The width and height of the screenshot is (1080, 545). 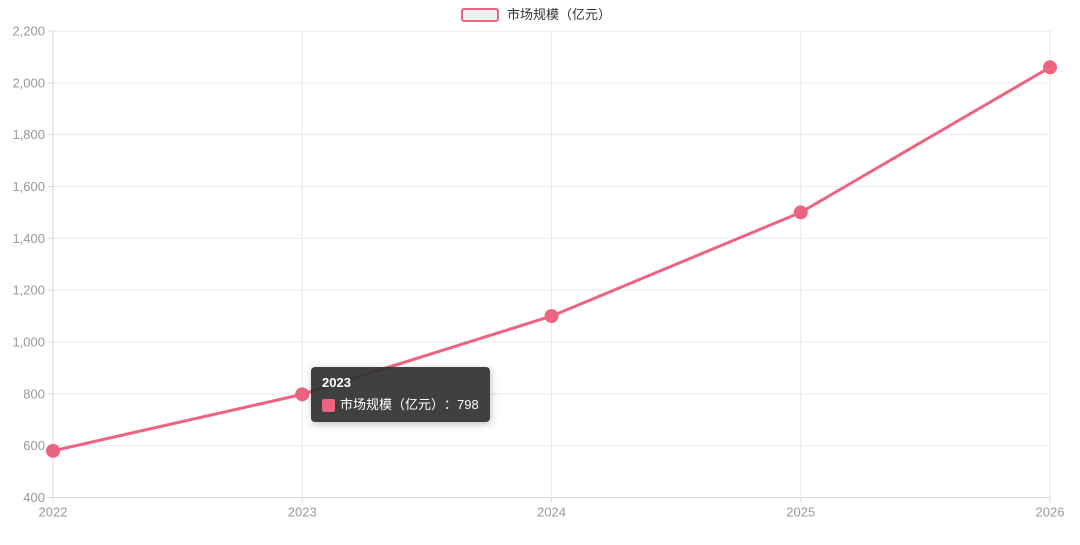 I want to click on data-point-2024, so click(x=551, y=316).